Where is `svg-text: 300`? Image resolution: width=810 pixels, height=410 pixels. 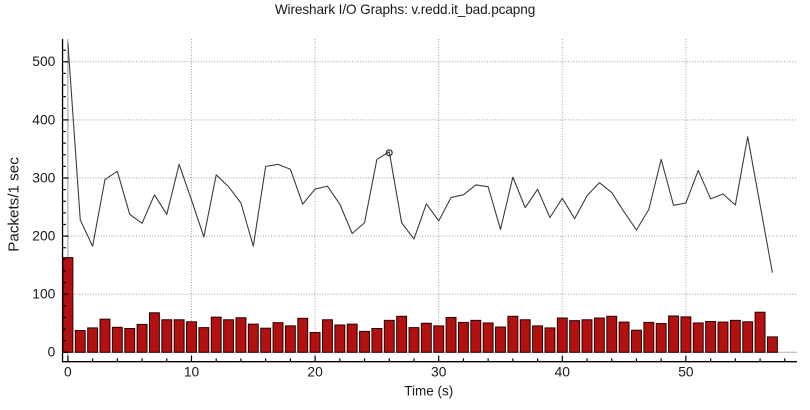 svg-text: 300 is located at coordinates (43, 177).